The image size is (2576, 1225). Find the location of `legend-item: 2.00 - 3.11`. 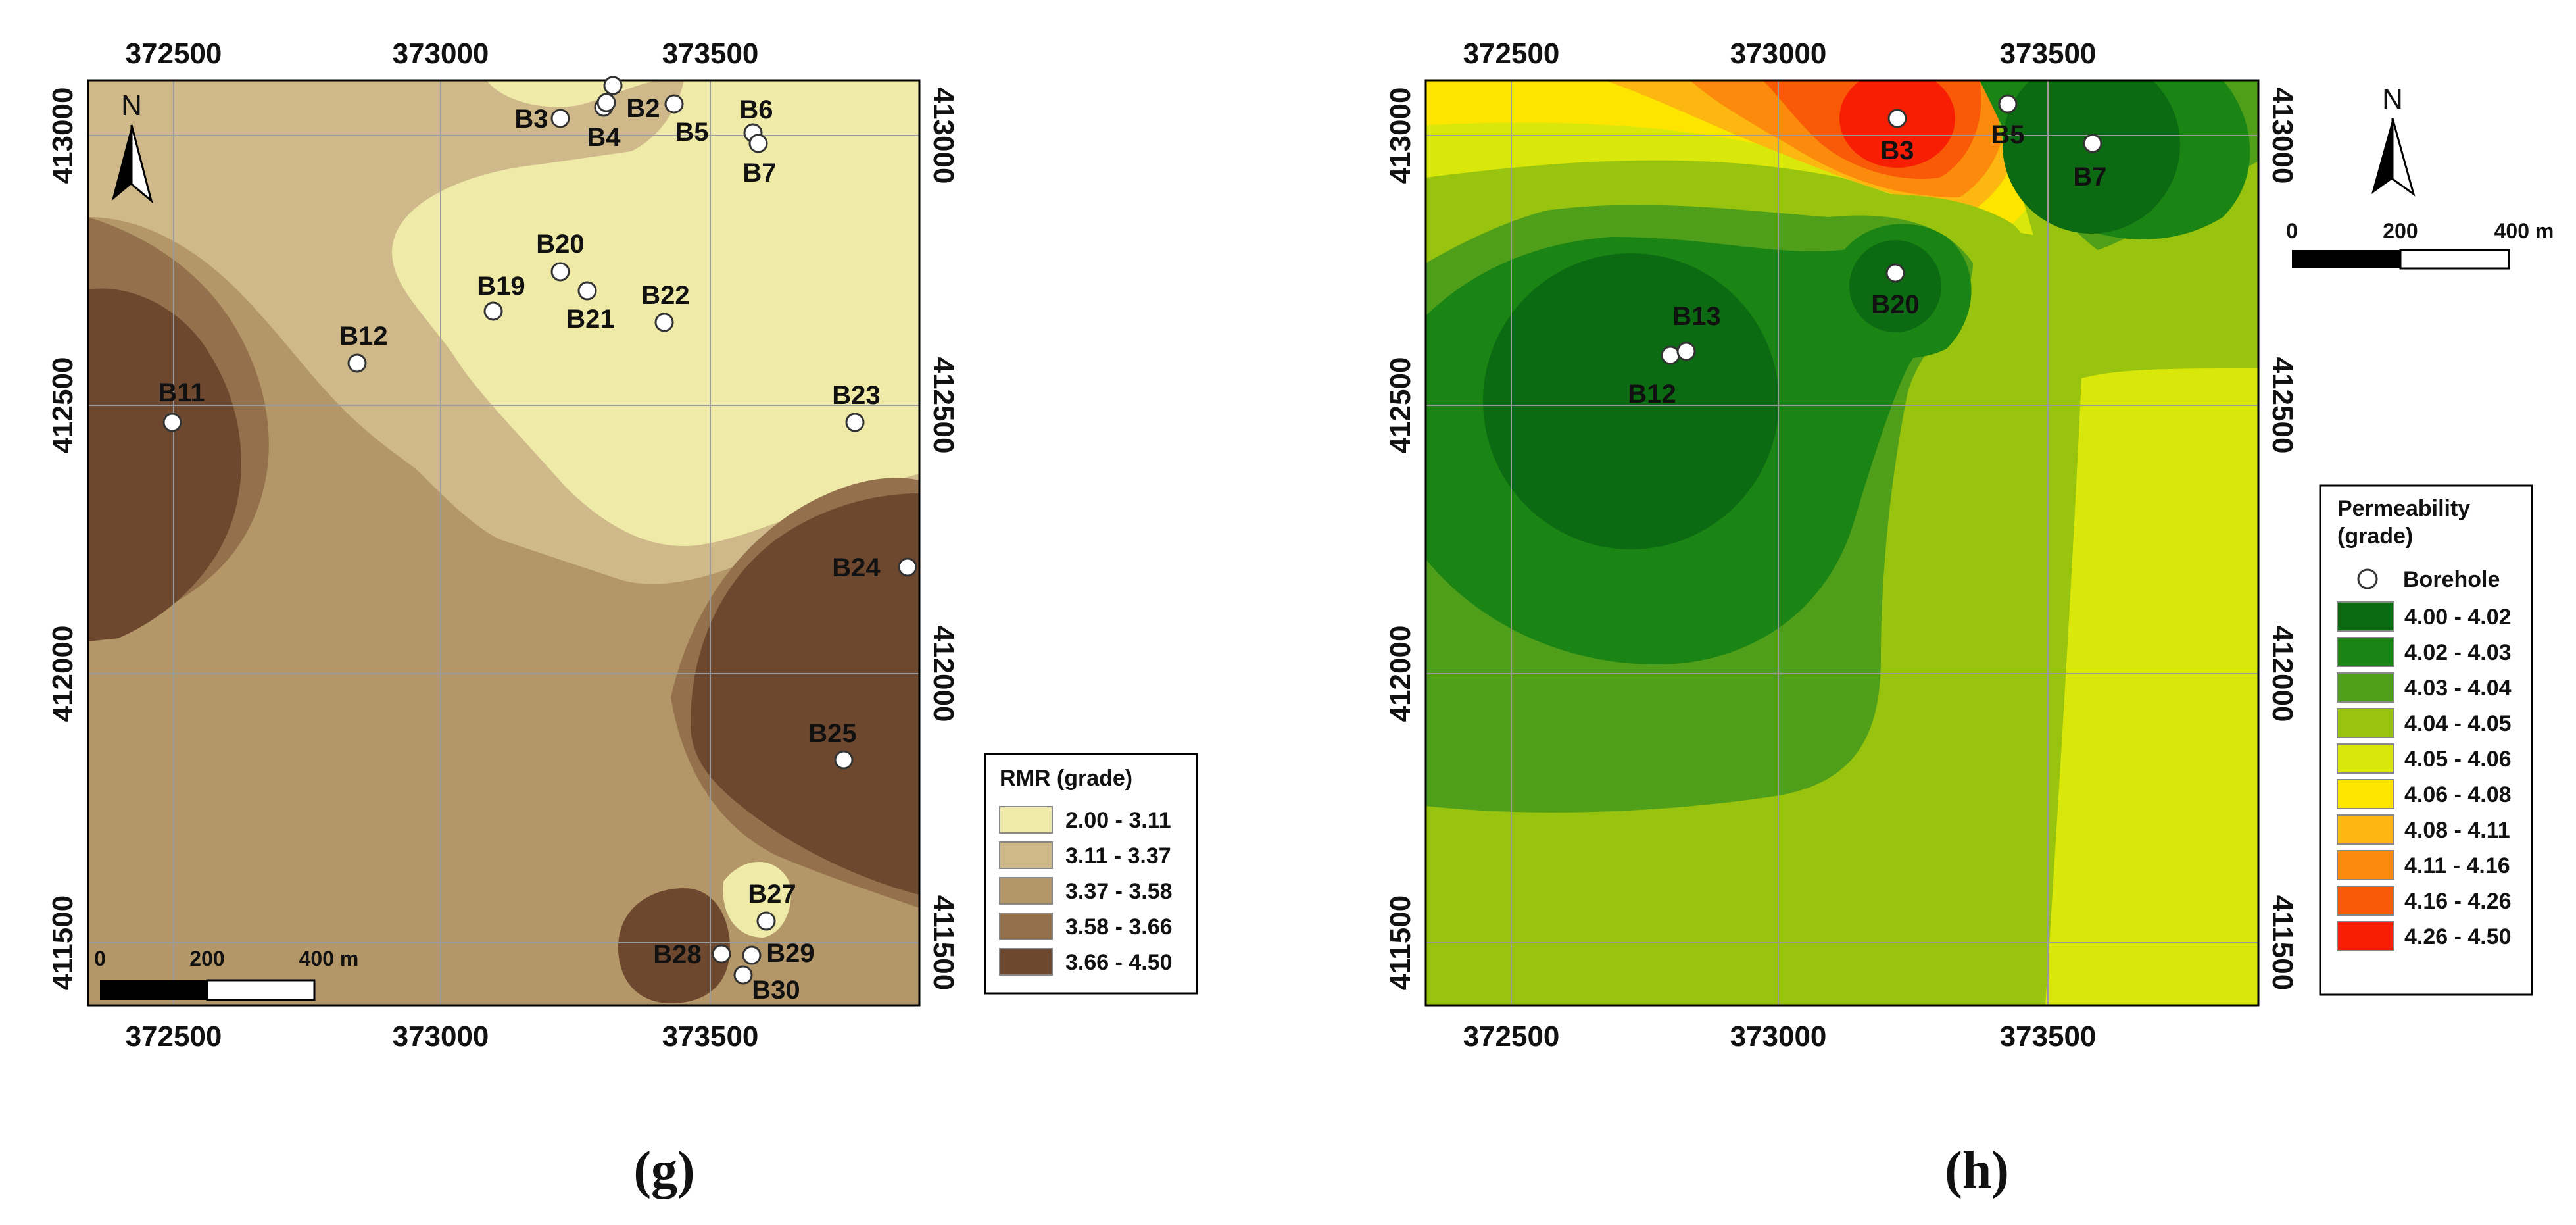

legend-item: 2.00 - 3.11 is located at coordinates (1085, 820).